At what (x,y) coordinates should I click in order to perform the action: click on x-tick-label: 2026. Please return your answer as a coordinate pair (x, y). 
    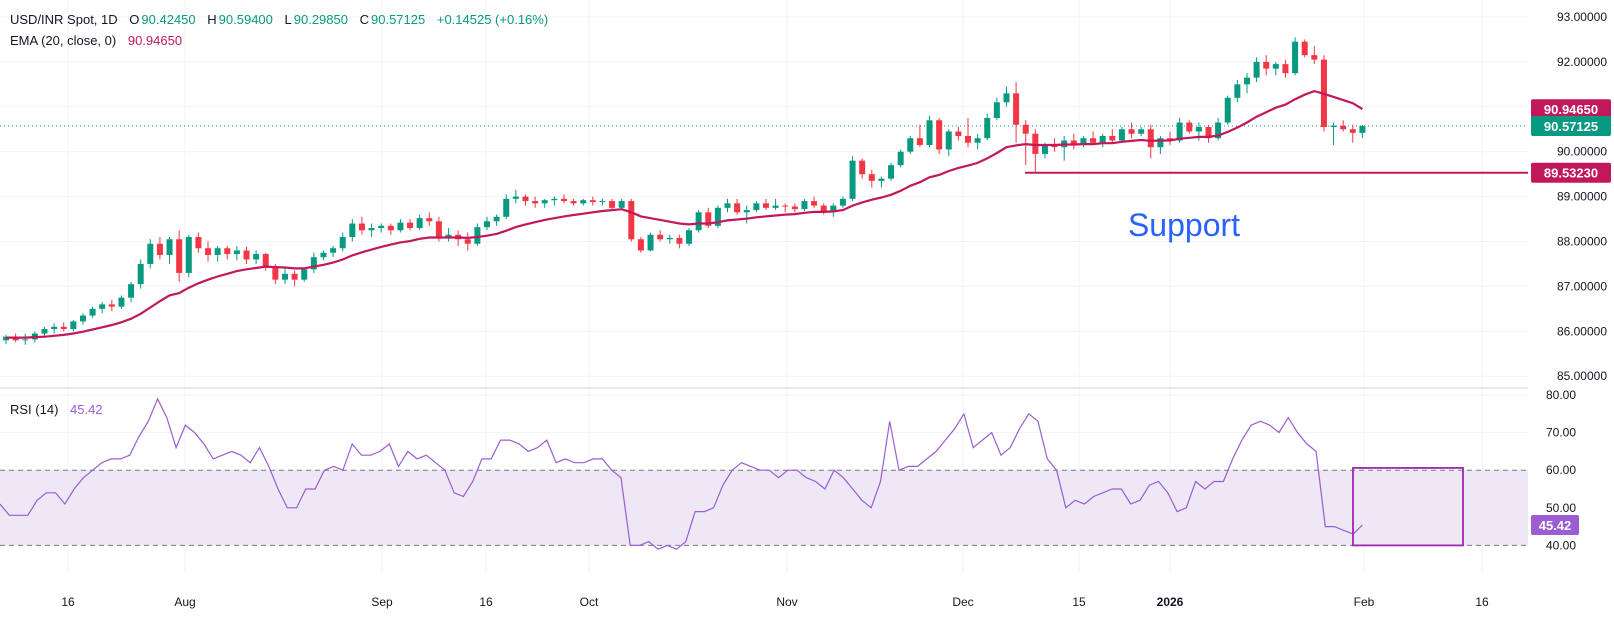
    Looking at the image, I should click on (1170, 602).